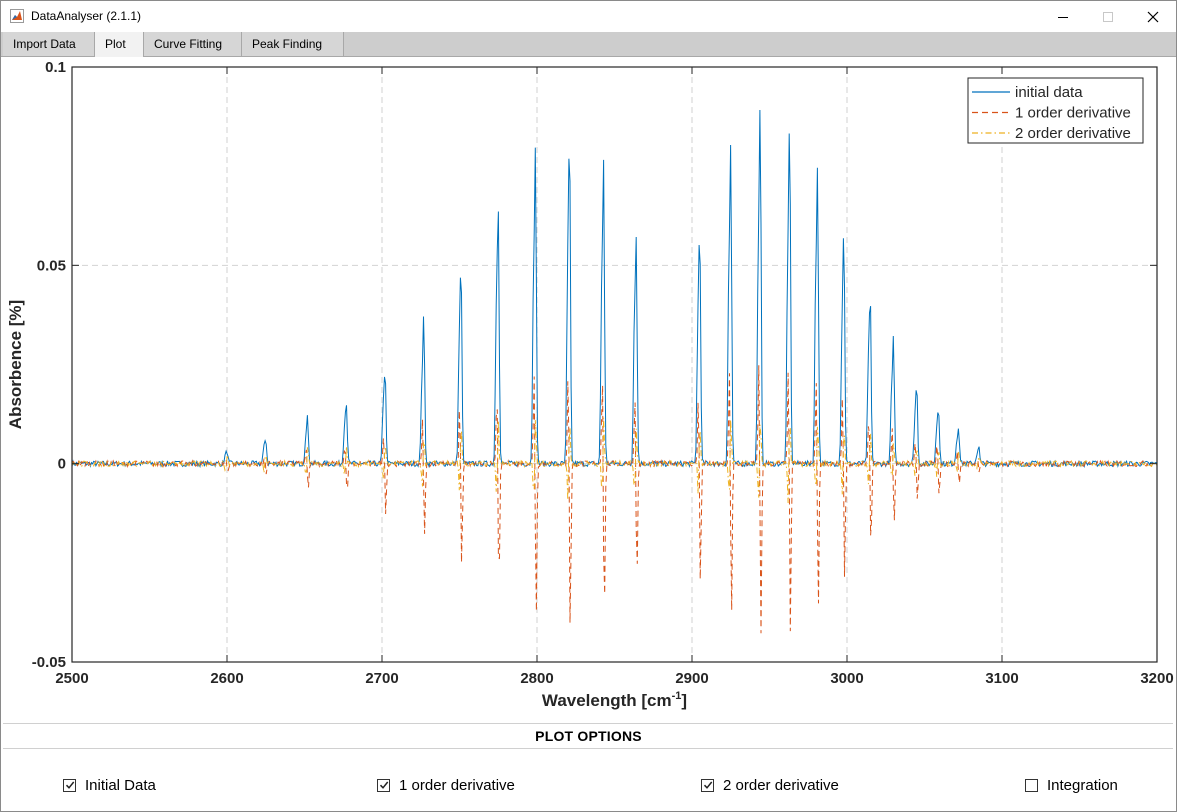 The width and height of the screenshot is (1177, 812). What do you see at coordinates (1001, 678) in the screenshot?
I see `x-tick-label: 3100` at bounding box center [1001, 678].